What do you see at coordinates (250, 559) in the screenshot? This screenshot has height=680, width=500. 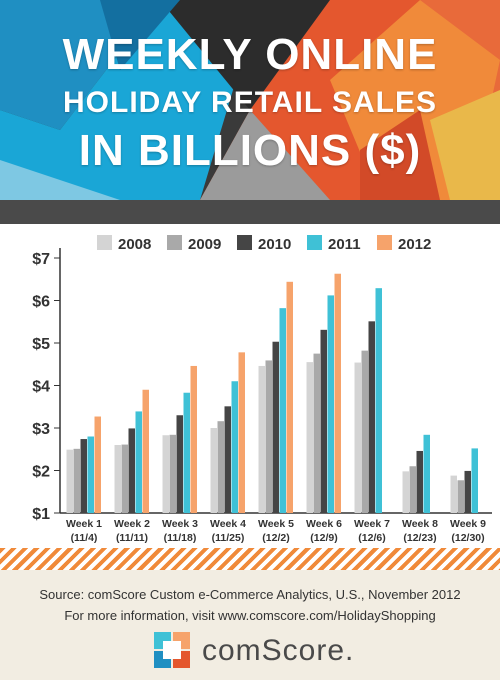 I see `striped-divider` at bounding box center [250, 559].